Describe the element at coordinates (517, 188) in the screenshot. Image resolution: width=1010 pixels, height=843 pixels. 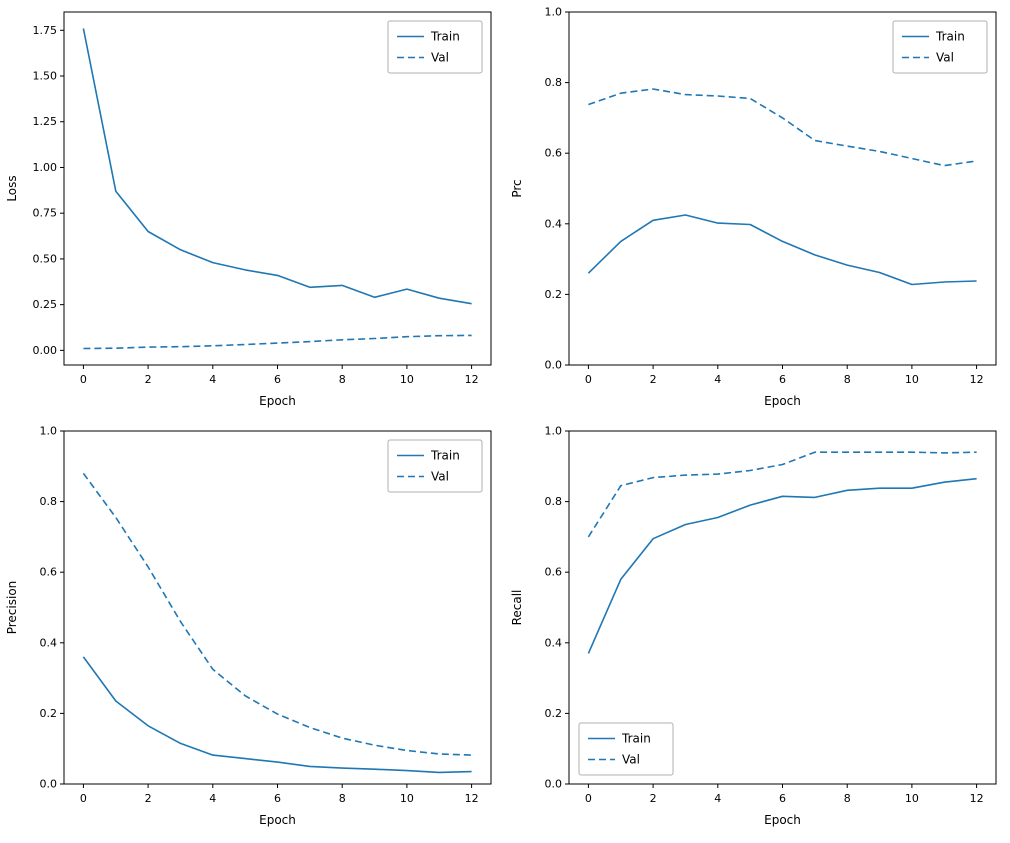
I see `y-axis-label: Prc` at that location.